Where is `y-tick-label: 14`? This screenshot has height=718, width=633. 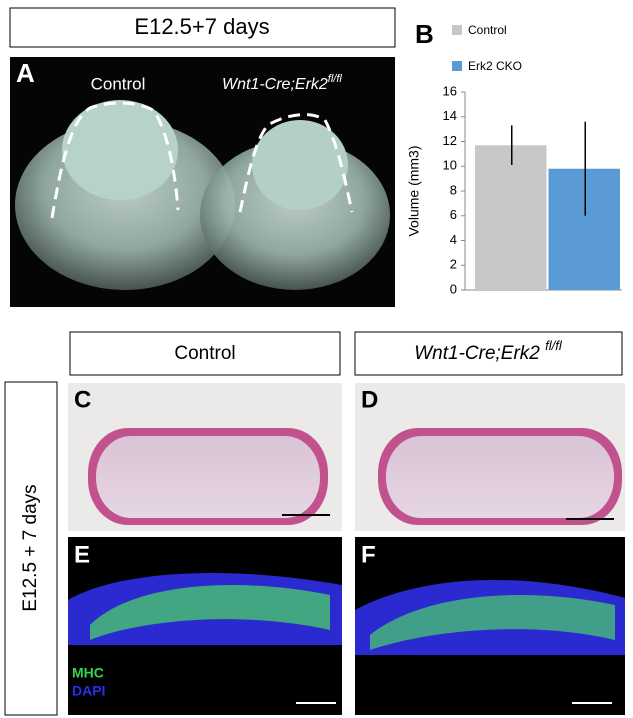 y-tick-label: 14 is located at coordinates (450, 115).